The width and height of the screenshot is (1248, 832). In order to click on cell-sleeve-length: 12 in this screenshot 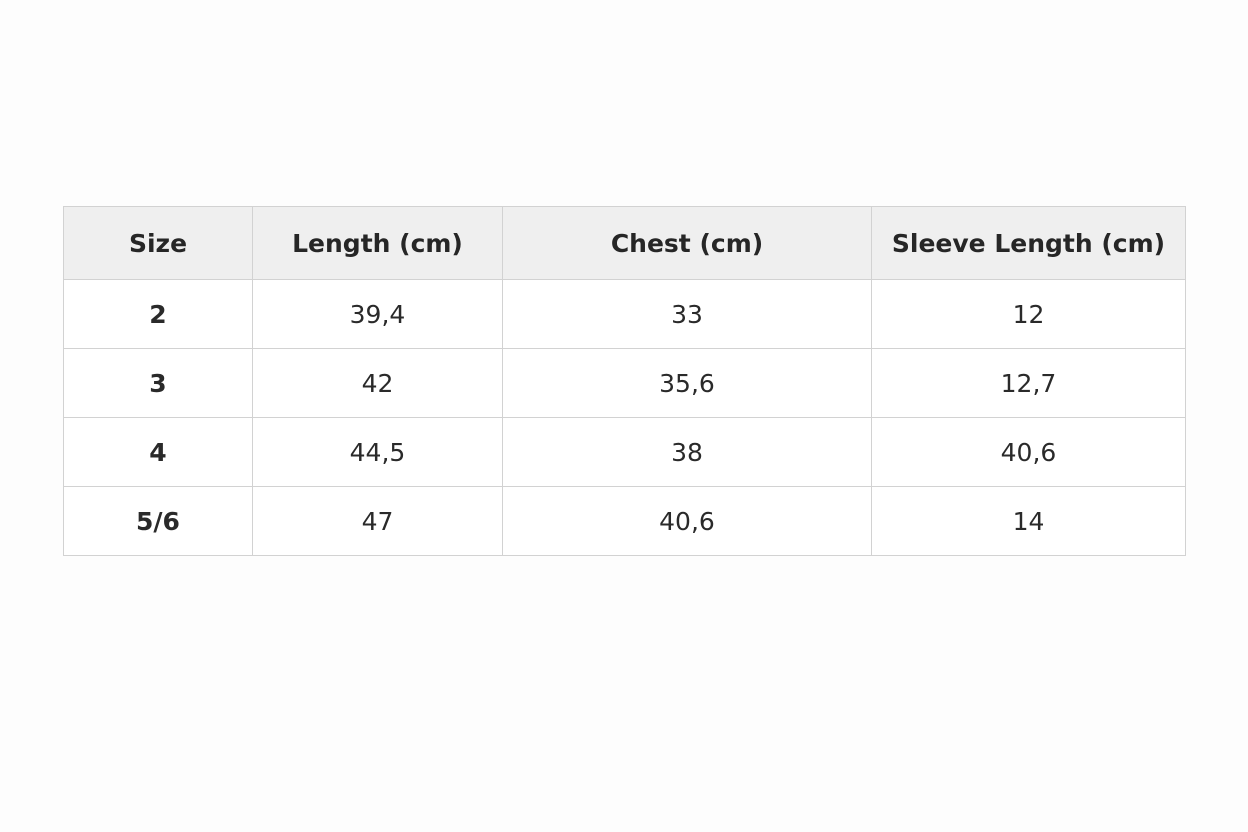, I will do `click(1028, 314)`.